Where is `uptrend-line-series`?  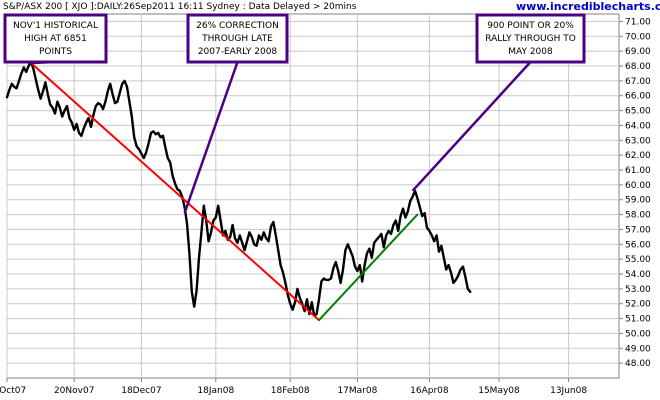 uptrend-line-series is located at coordinates (368, 267).